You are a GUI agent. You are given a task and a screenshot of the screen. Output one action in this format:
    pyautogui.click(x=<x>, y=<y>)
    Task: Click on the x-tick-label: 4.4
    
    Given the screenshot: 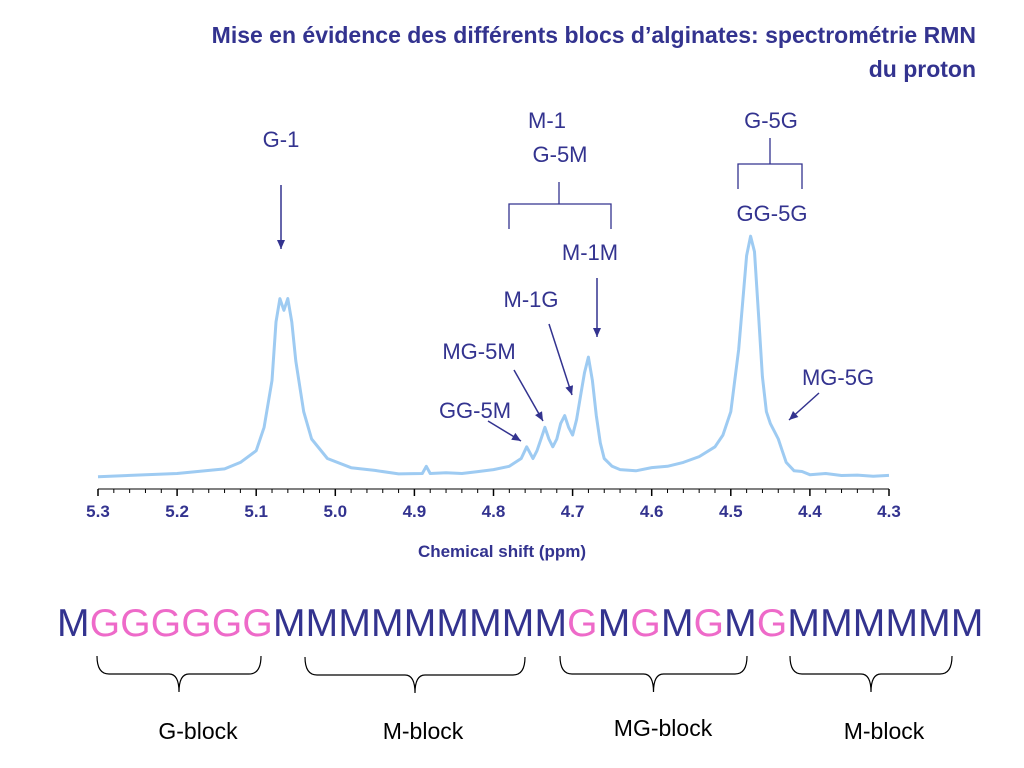 What is the action you would take?
    pyautogui.click(x=810, y=511)
    